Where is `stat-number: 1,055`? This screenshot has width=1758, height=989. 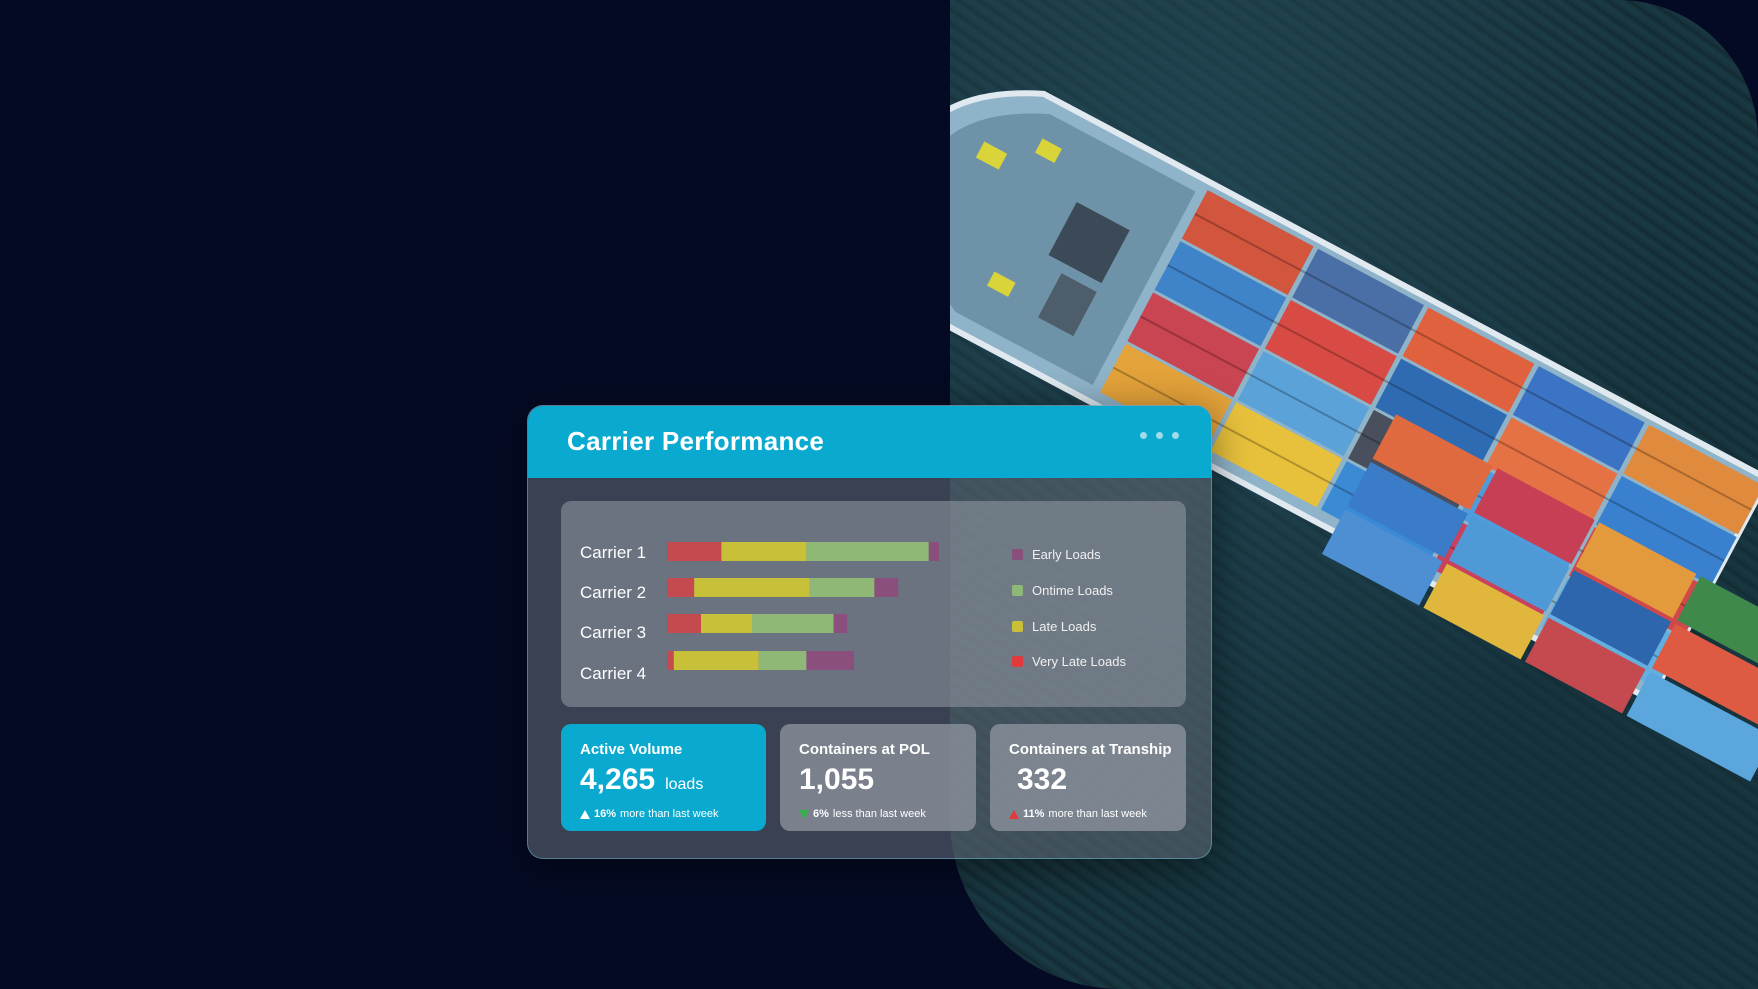 stat-number: 1,055 is located at coordinates (837, 779).